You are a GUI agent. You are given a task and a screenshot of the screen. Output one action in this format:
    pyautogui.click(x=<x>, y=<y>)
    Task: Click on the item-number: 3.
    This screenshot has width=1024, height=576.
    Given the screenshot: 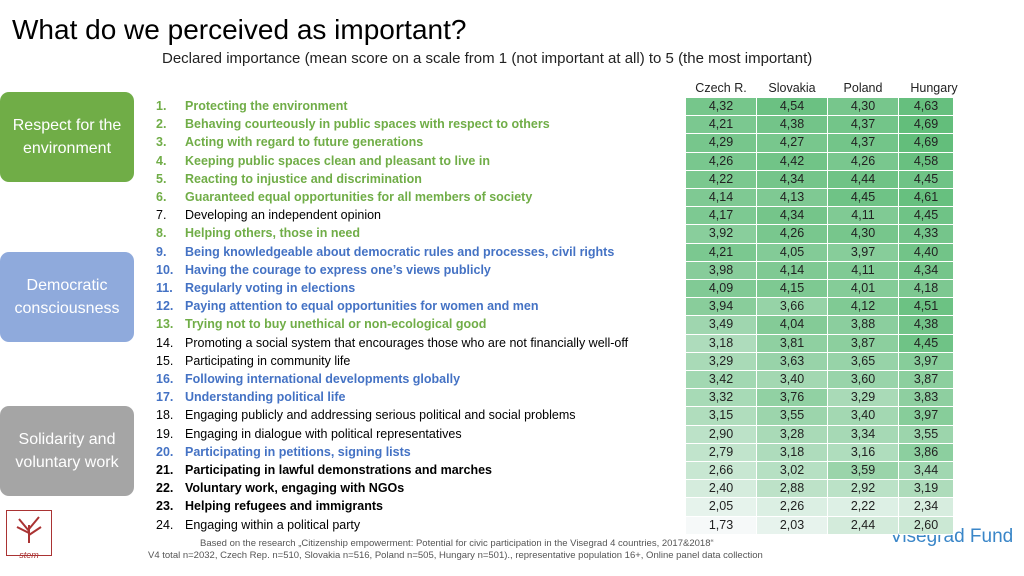 What is the action you would take?
    pyautogui.click(x=161, y=142)
    